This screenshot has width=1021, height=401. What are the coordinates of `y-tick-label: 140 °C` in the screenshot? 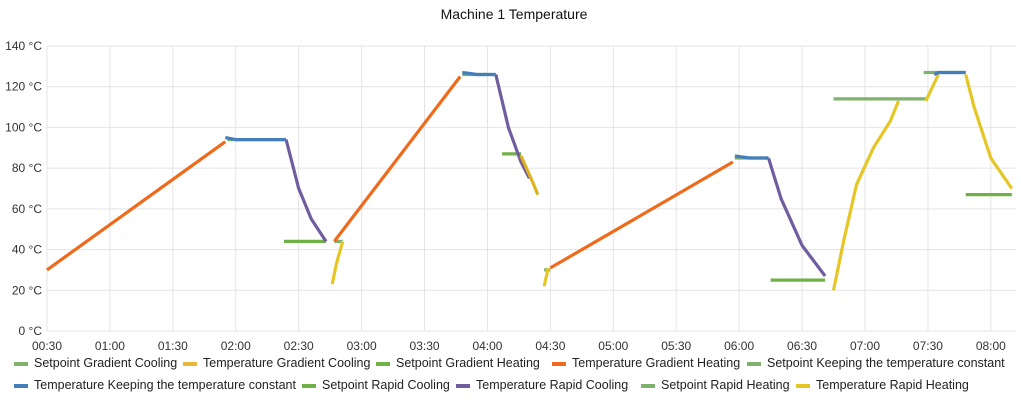 It's located at (23, 46).